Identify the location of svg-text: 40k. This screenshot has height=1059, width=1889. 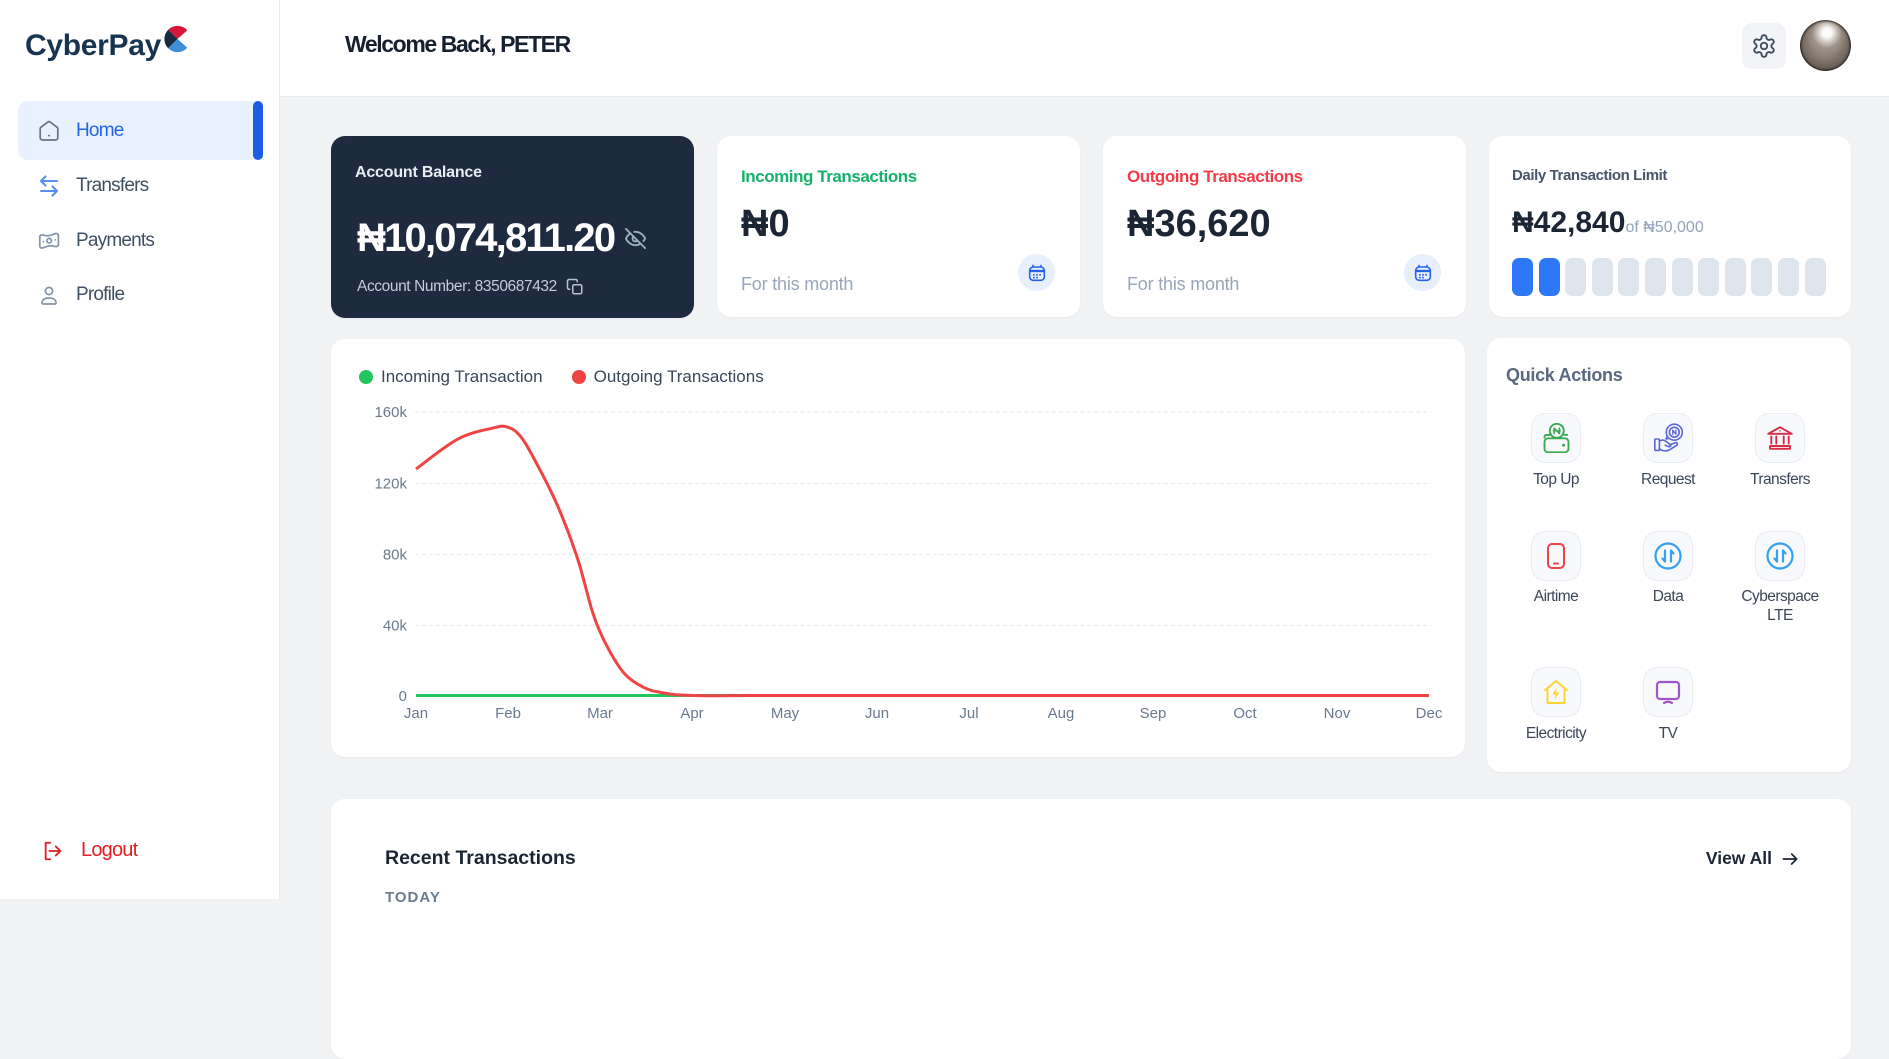
(395, 626).